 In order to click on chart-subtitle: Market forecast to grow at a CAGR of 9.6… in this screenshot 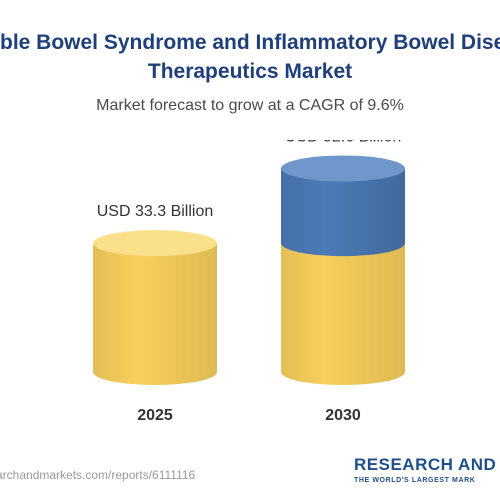, I will do `click(250, 105)`.